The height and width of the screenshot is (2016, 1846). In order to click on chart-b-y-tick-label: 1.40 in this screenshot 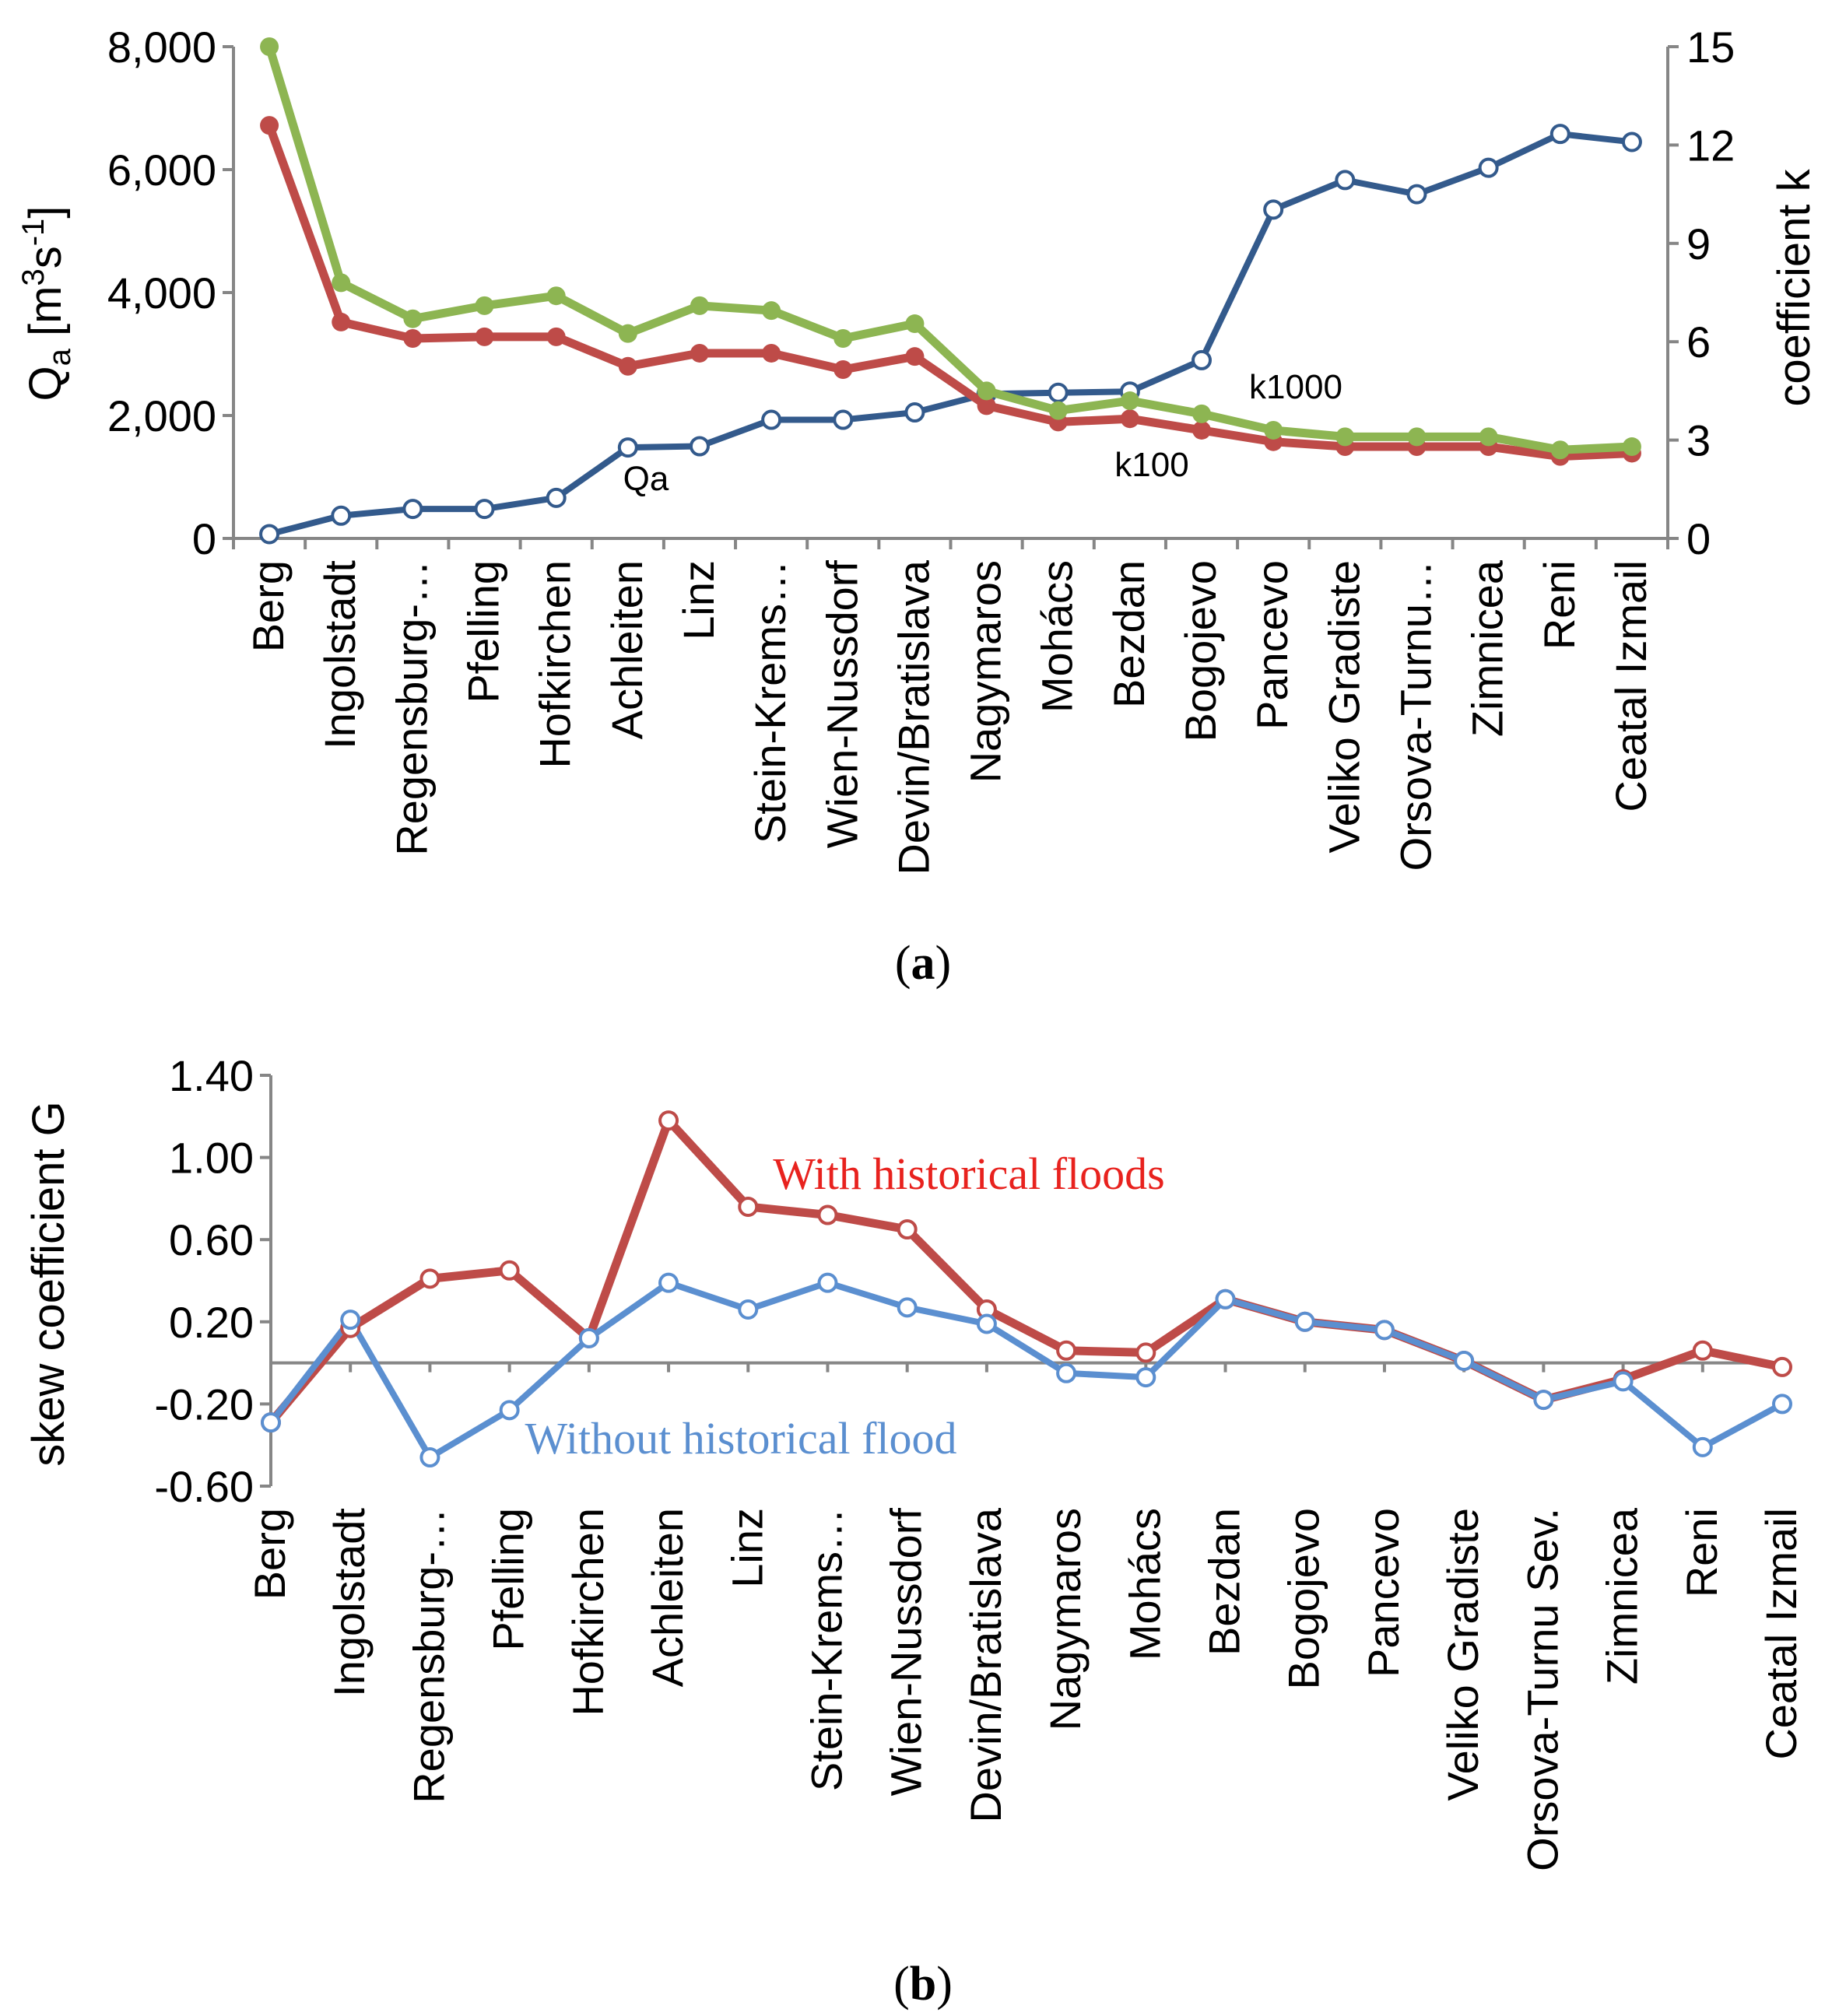, I will do `click(211, 1075)`.